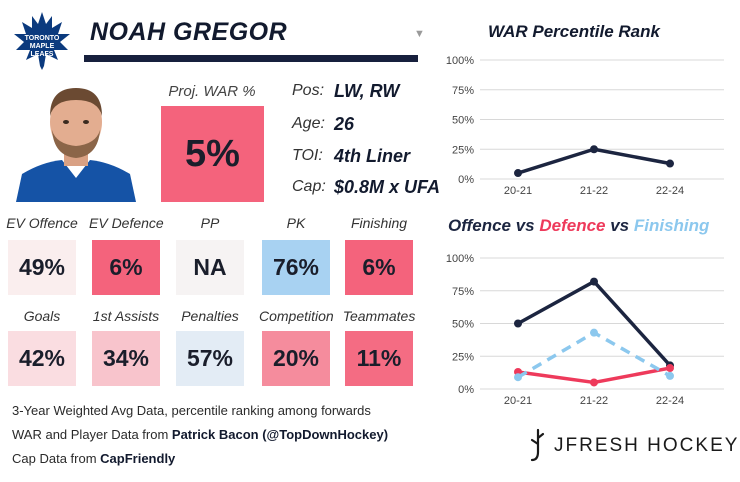 This screenshot has height=482, width=740. What do you see at coordinates (463, 292) in the screenshot?
I see `chart2-ytick-label: 75%` at bounding box center [463, 292].